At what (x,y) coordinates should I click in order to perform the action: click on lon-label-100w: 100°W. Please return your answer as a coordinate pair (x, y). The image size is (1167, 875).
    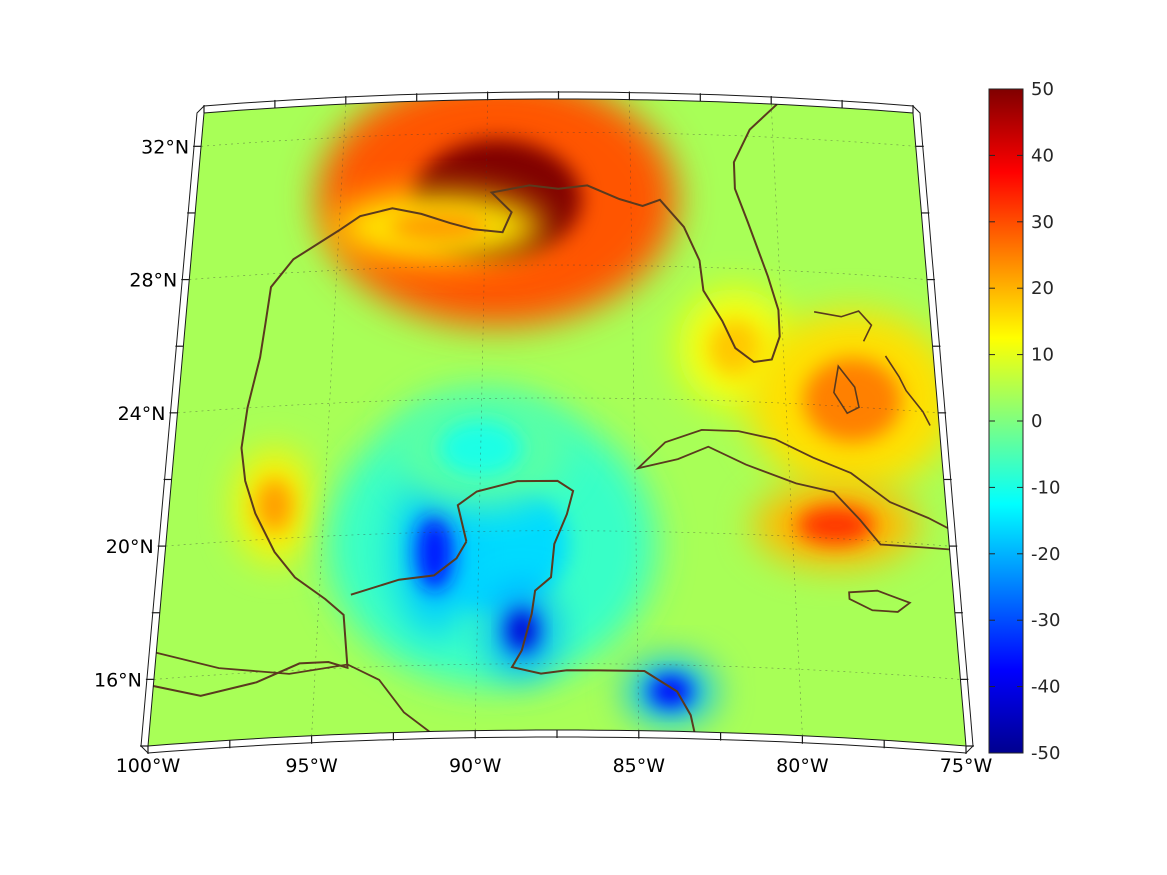
    Looking at the image, I should click on (148, 766).